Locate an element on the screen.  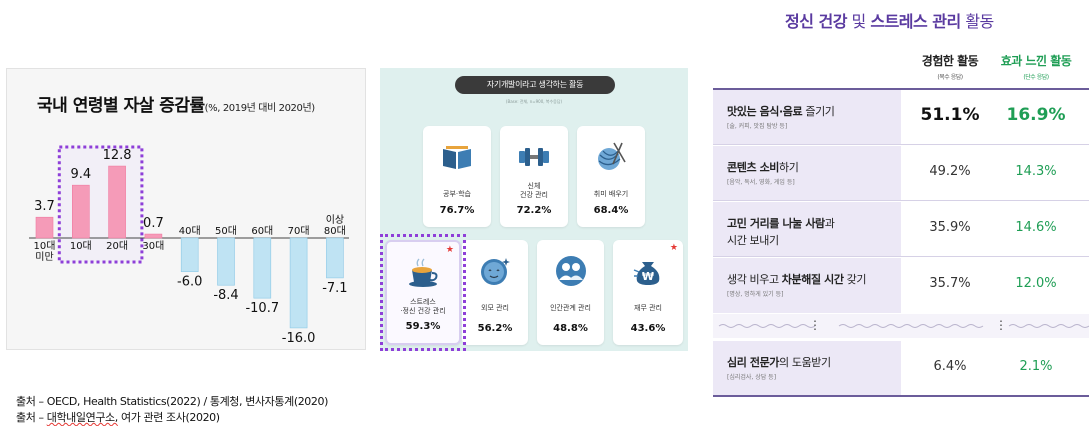
table-row: 심리 전문가의 도움받기 [심리검사, 상담 등] 6.4% 2.1% is located at coordinates (901, 368).